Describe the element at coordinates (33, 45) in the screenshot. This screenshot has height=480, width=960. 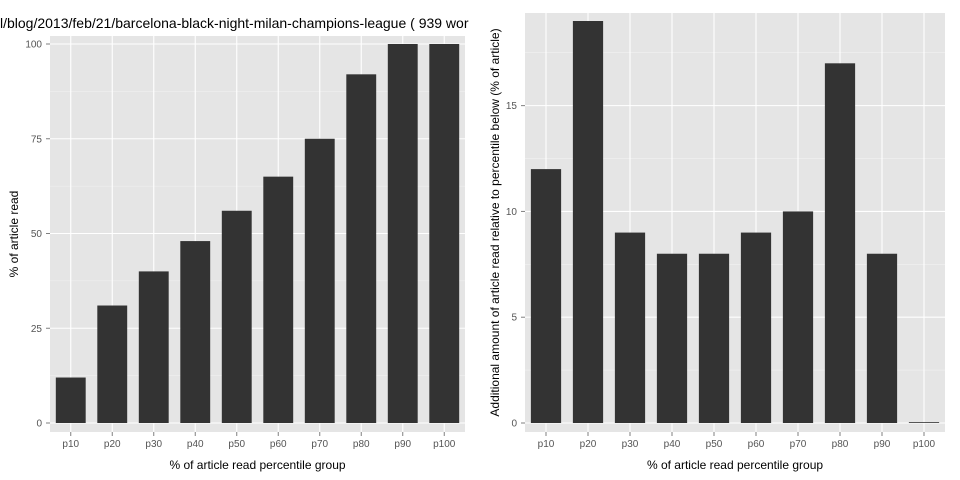
I see `y-tick-label: 100` at that location.